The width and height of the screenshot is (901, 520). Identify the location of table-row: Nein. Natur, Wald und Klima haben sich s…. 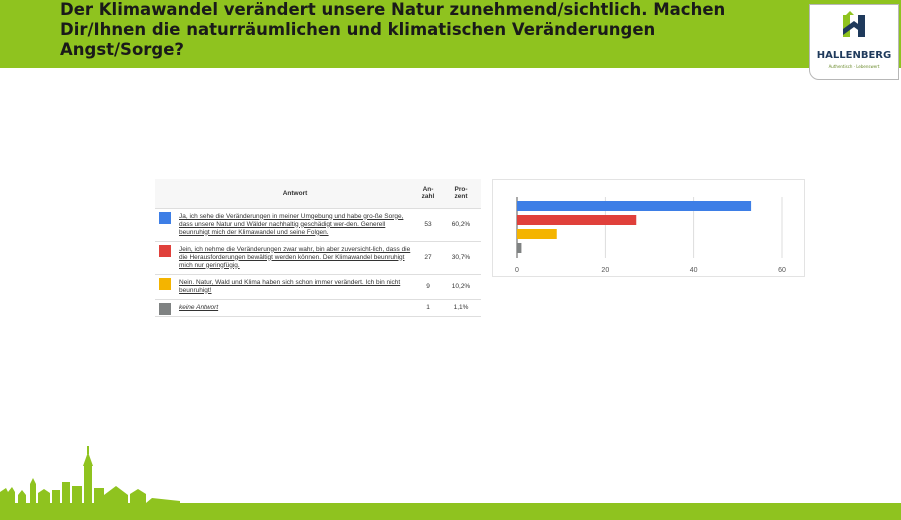
(318, 287).